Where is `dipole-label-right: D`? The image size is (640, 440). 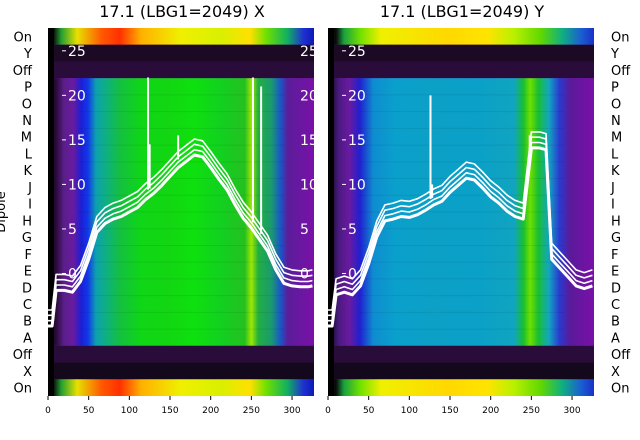
dipole-label-right: D is located at coordinates (616, 288).